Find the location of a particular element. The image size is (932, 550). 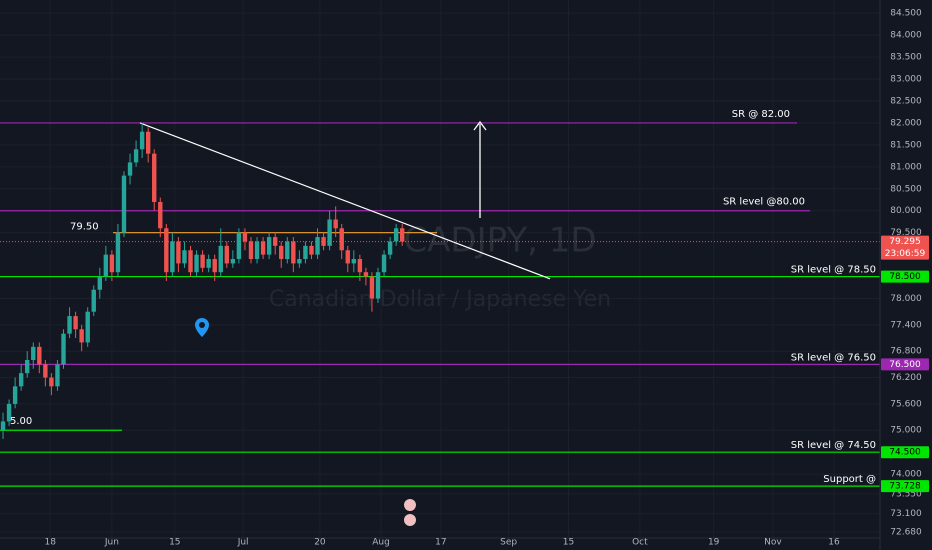

level-label: SR level @ 74.50 is located at coordinates (833, 445).